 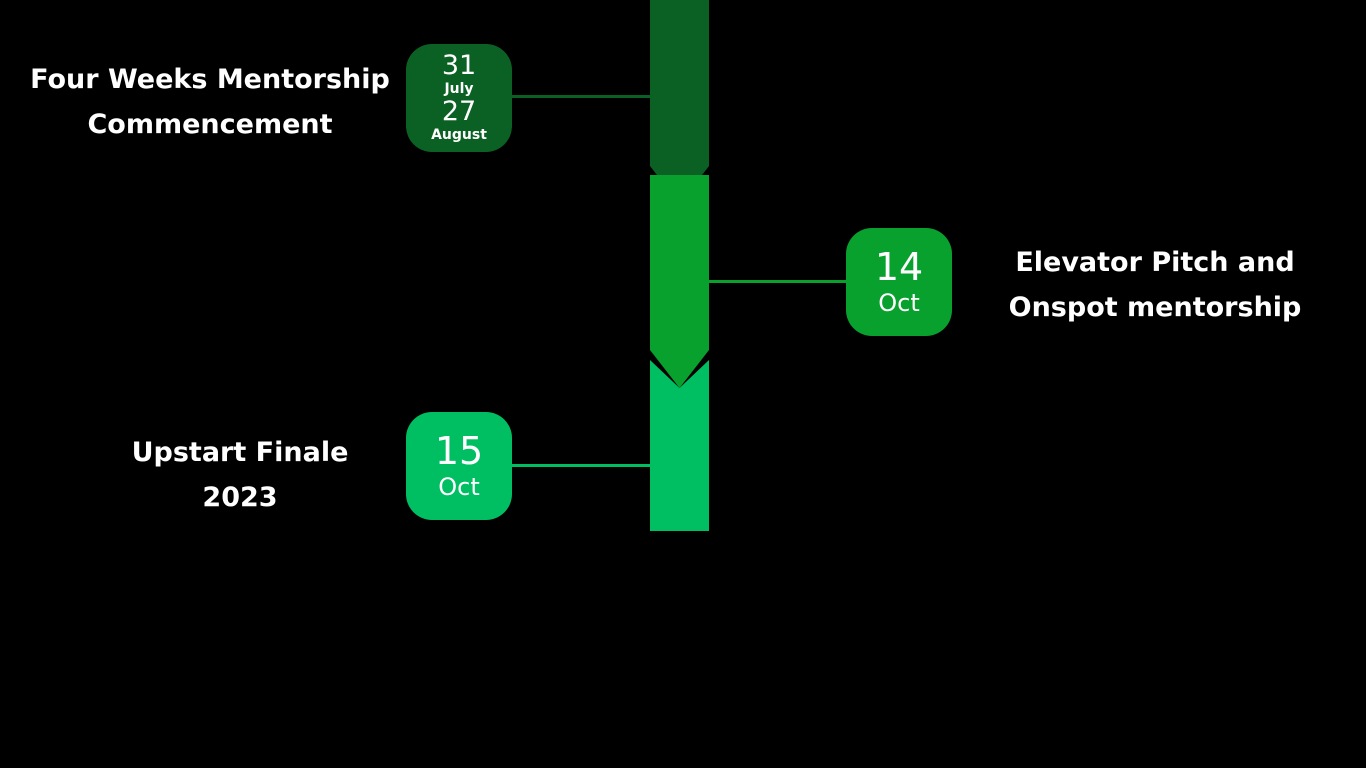 I want to click on event-3-connector, so click(x=581, y=465).